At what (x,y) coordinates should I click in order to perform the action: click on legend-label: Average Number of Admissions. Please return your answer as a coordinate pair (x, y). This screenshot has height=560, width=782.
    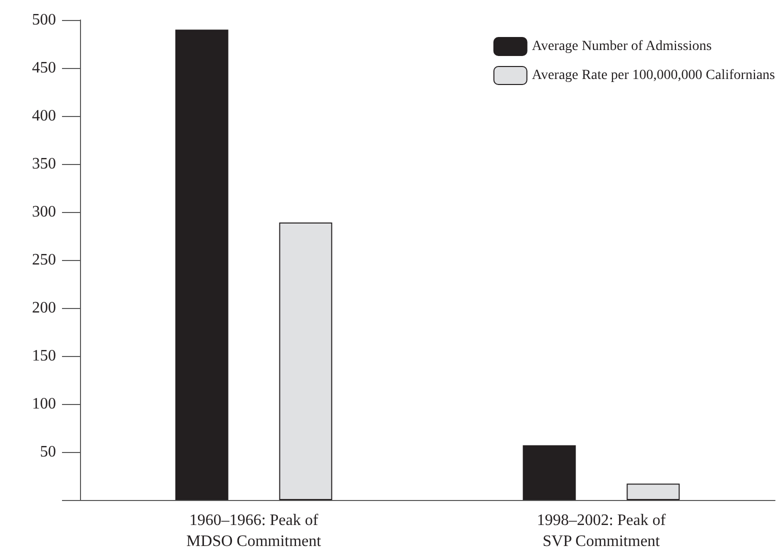
    Looking at the image, I should click on (622, 46).